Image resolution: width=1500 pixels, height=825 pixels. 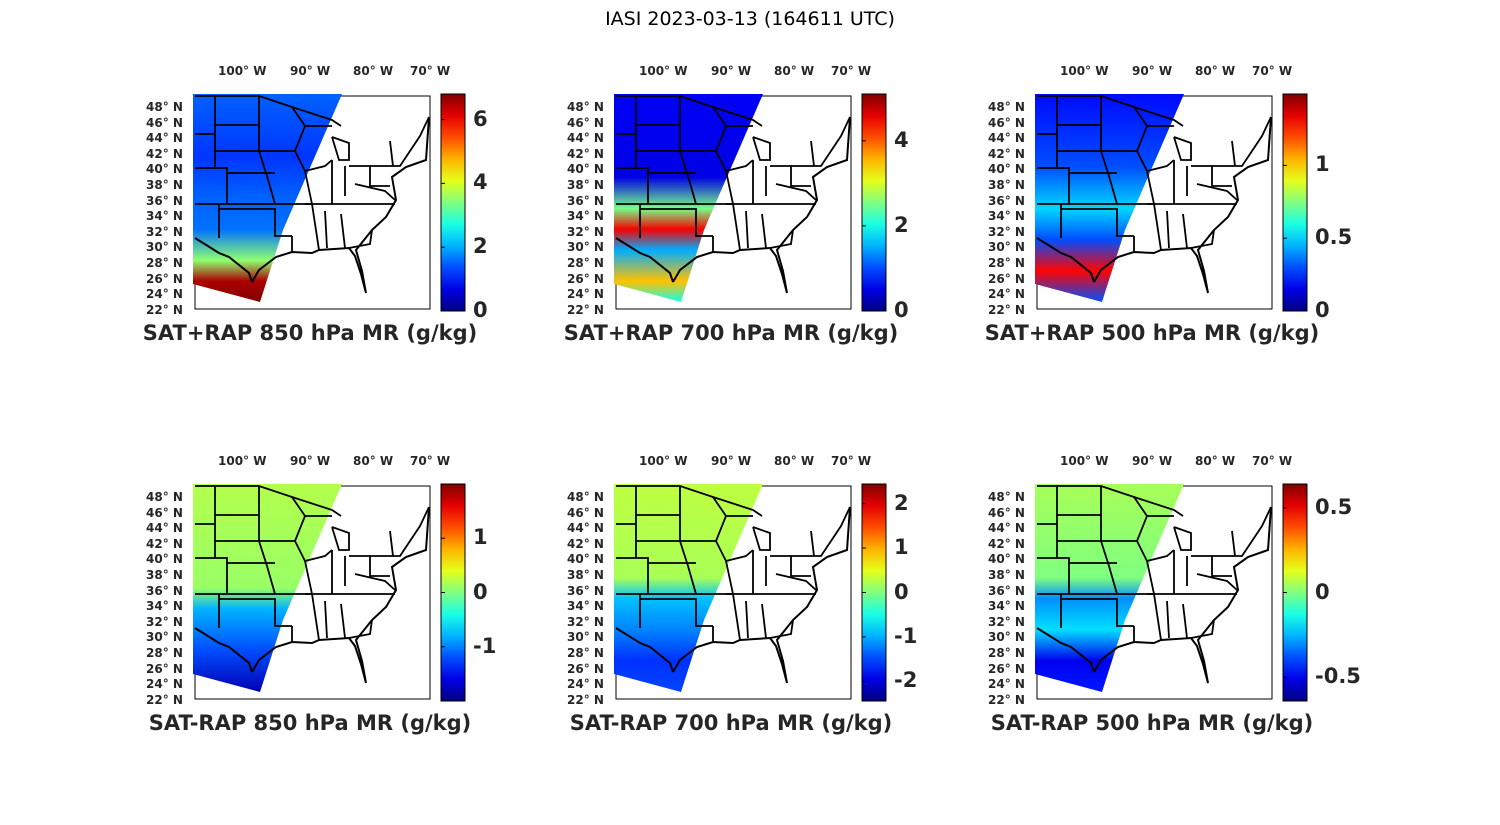 What do you see at coordinates (731, 723) in the screenshot?
I see `panel-title: SAT-RAP 700 hPa MR (g/kg)` at bounding box center [731, 723].